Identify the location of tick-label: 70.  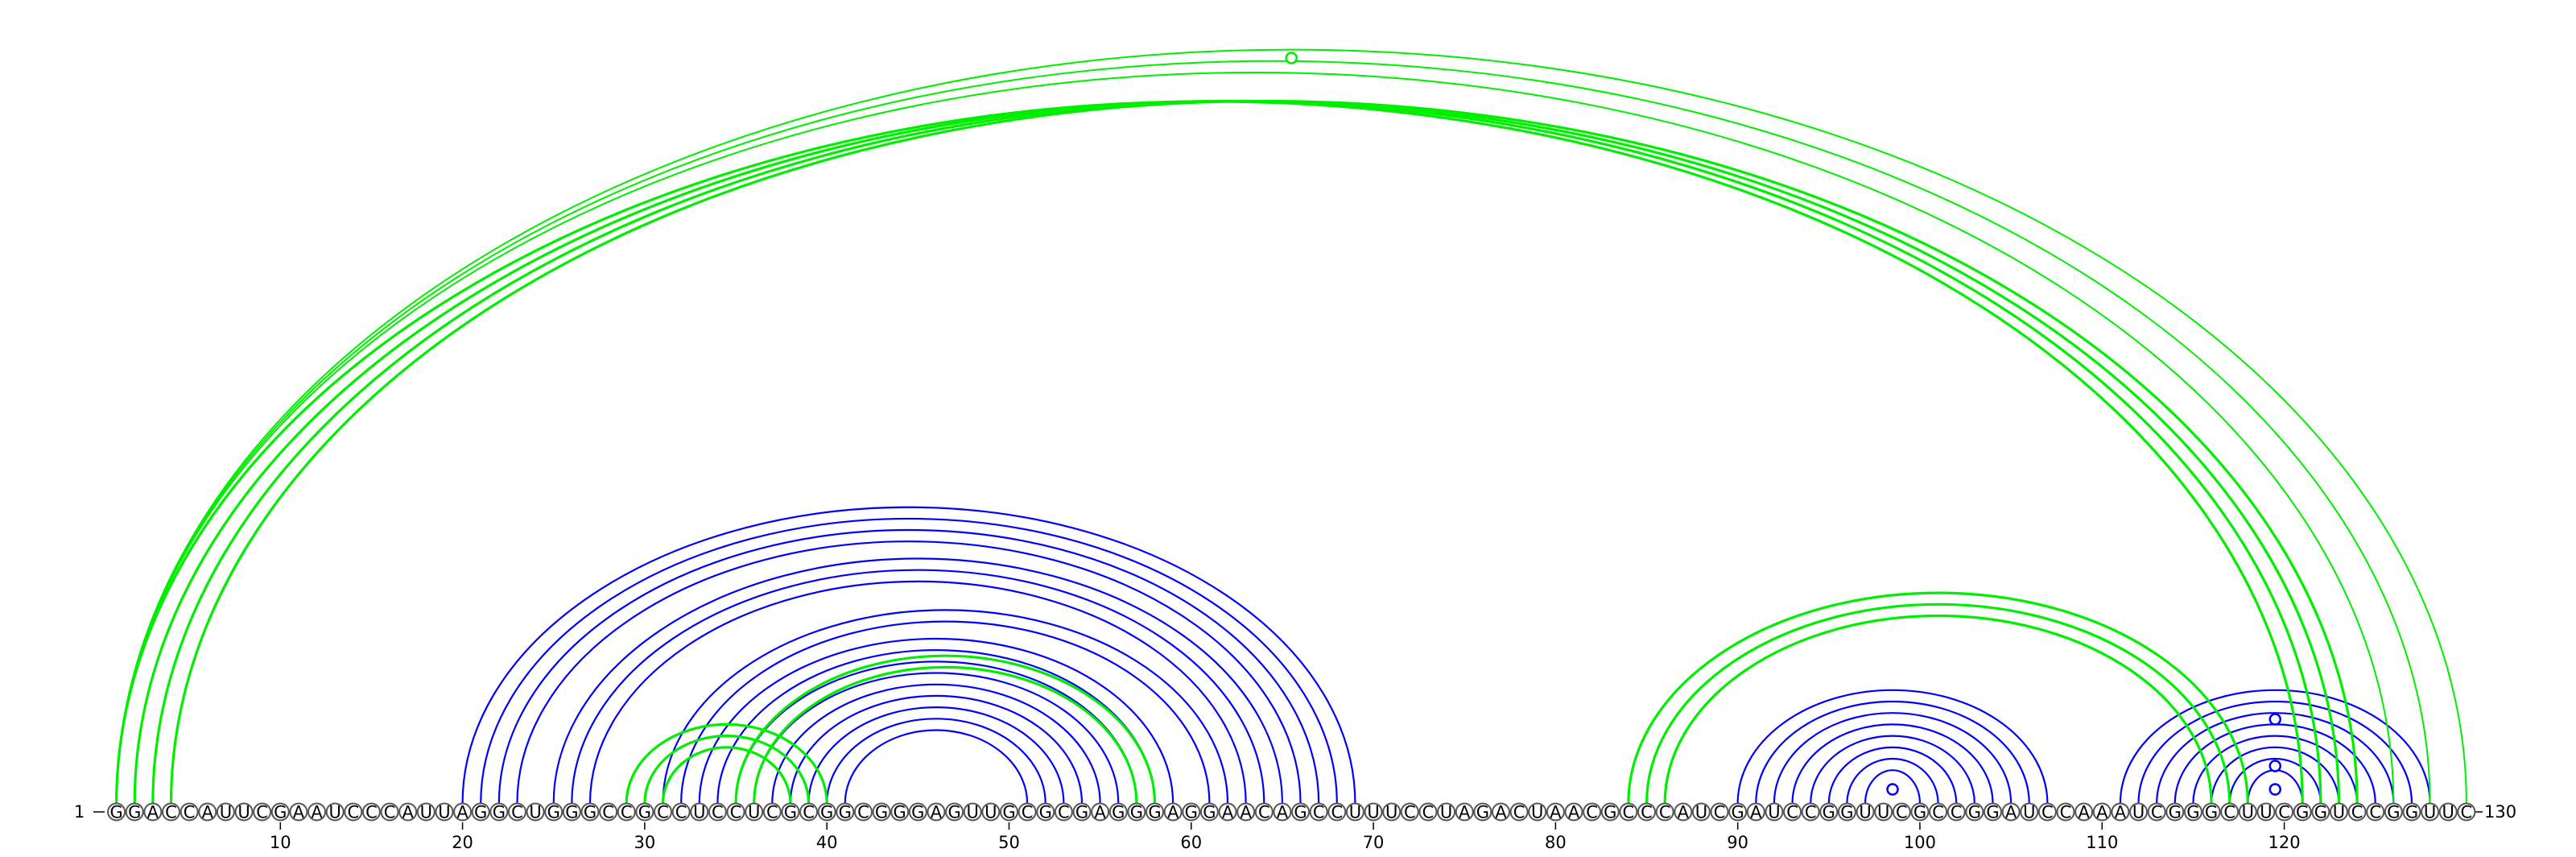
(1374, 843).